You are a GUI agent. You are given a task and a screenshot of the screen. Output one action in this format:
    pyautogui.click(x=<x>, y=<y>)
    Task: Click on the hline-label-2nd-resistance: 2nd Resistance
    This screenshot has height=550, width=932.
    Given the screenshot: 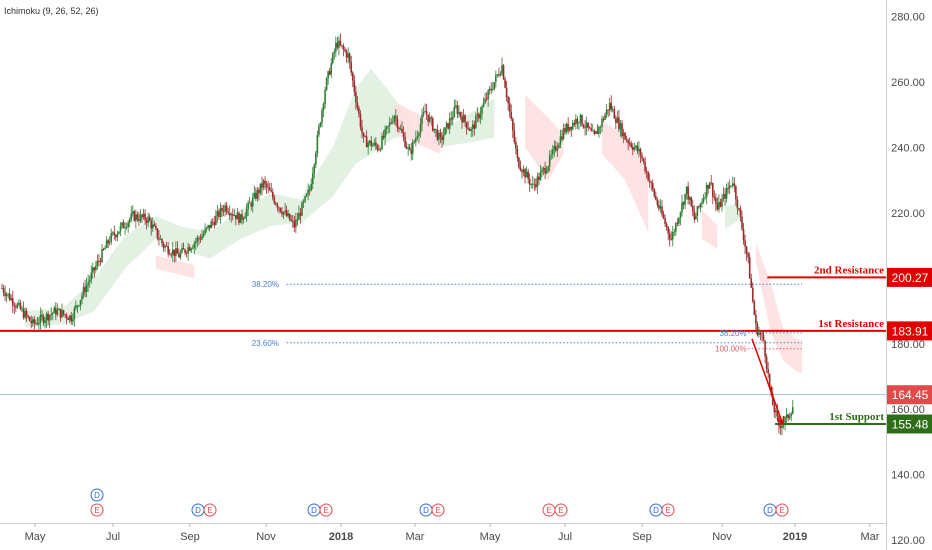 What is the action you would take?
    pyautogui.click(x=849, y=270)
    